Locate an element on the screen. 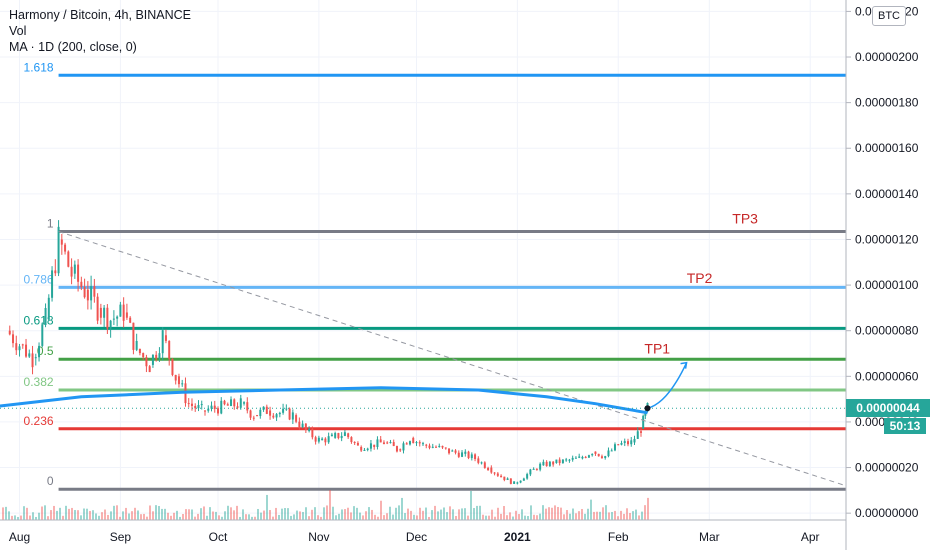 This screenshot has width=932, height=550. fib-level-label: 0 is located at coordinates (50, 481).